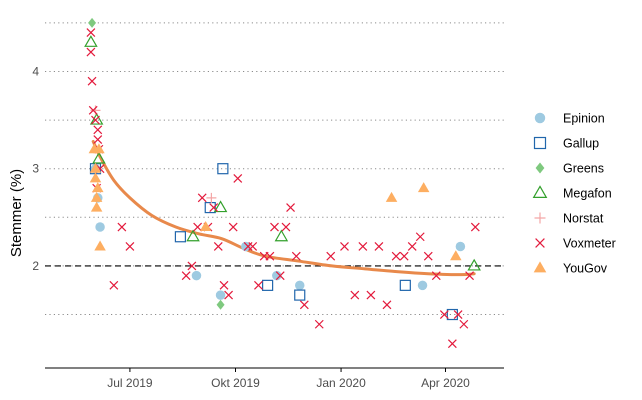 The width and height of the screenshot is (642, 400). Describe the element at coordinates (585, 269) in the screenshot. I see `legend-label: YouGov` at that location.